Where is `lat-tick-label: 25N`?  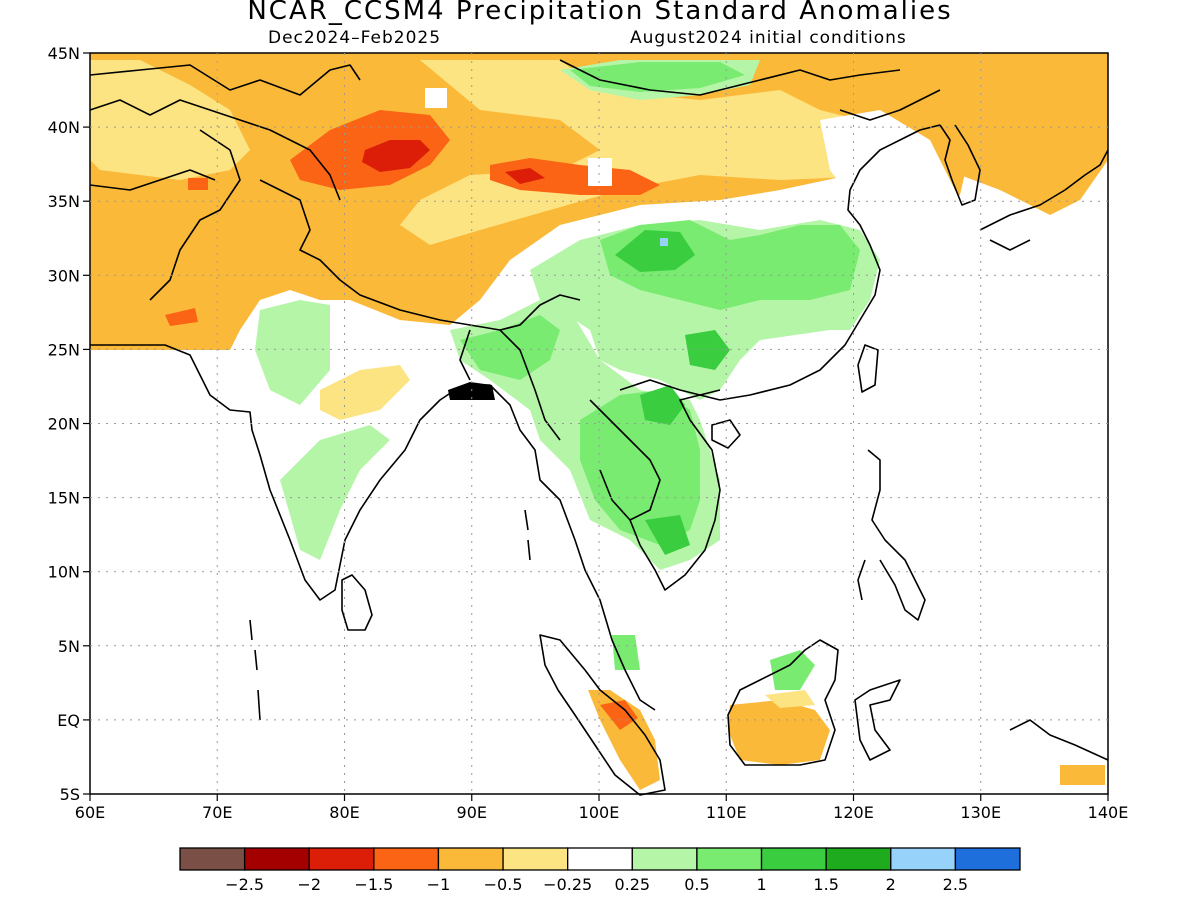 lat-tick-label: 25N is located at coordinates (64, 349).